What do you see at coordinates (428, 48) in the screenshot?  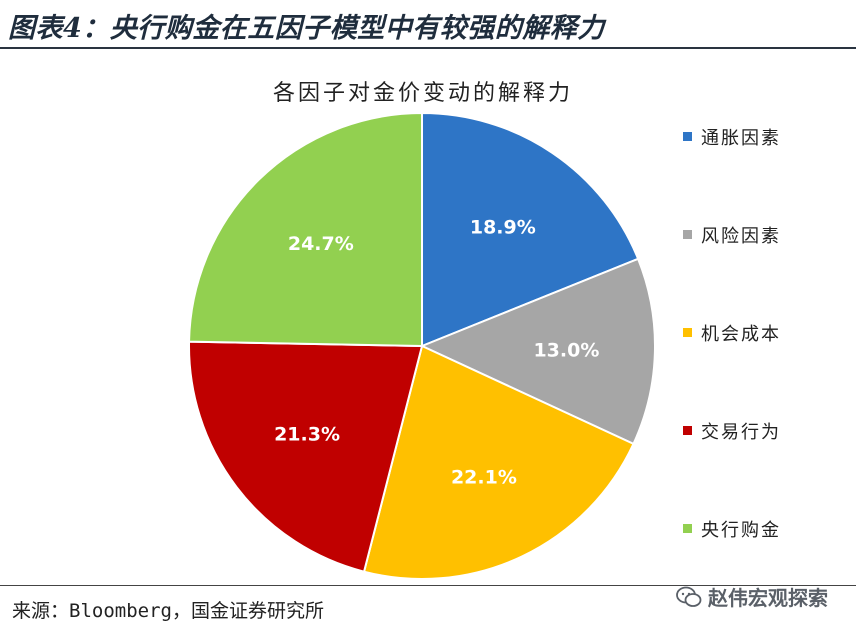 I see `top-divider` at bounding box center [428, 48].